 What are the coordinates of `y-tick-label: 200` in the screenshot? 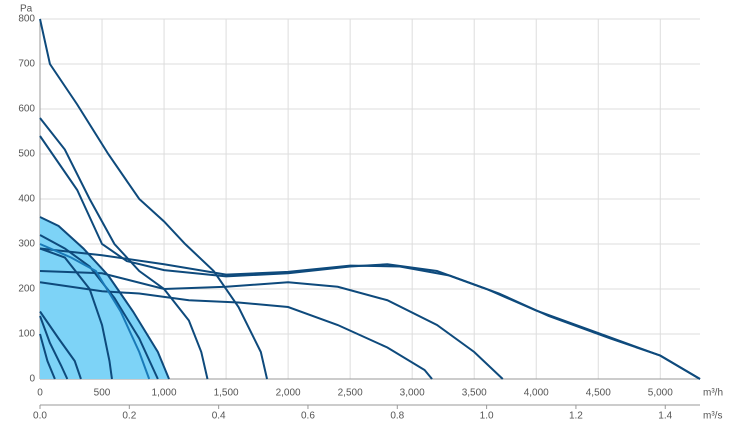 It's located at (26, 289).